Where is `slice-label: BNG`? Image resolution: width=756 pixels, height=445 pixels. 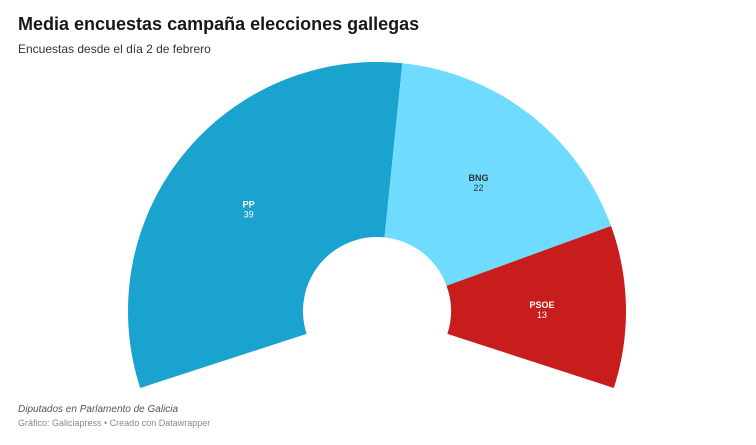 slice-label: BNG is located at coordinates (478, 178).